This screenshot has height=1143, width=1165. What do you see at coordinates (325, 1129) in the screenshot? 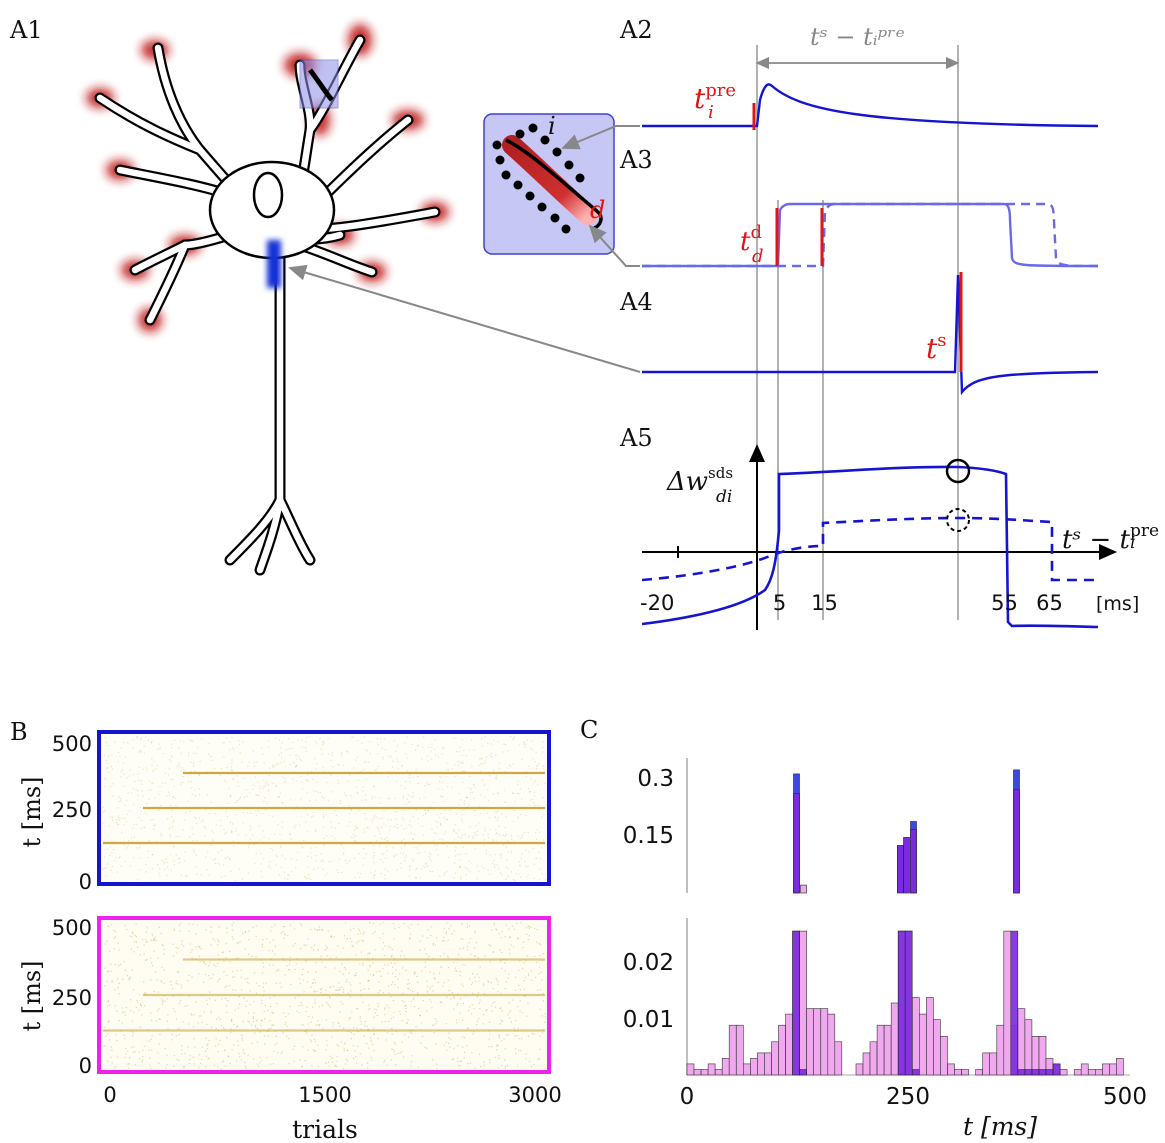
I see `b-xlabel: trials` at bounding box center [325, 1129].